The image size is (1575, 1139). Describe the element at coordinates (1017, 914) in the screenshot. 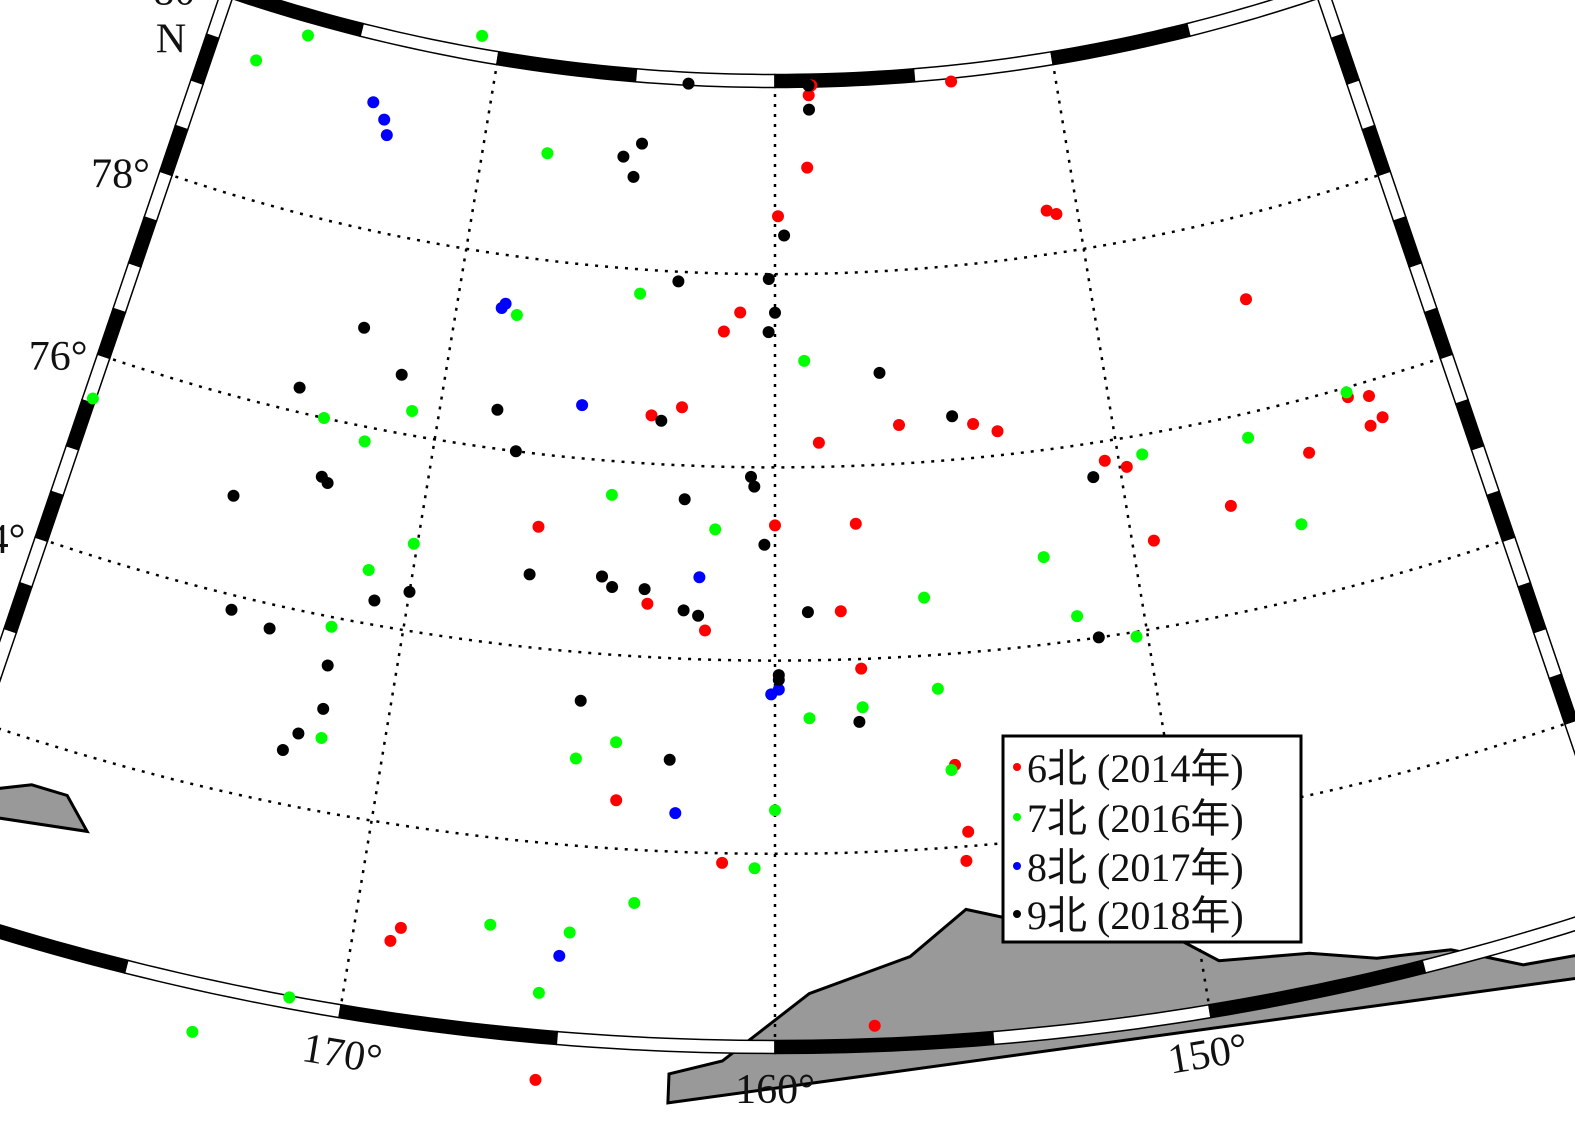

I see `legend-marker-cn9` at that location.